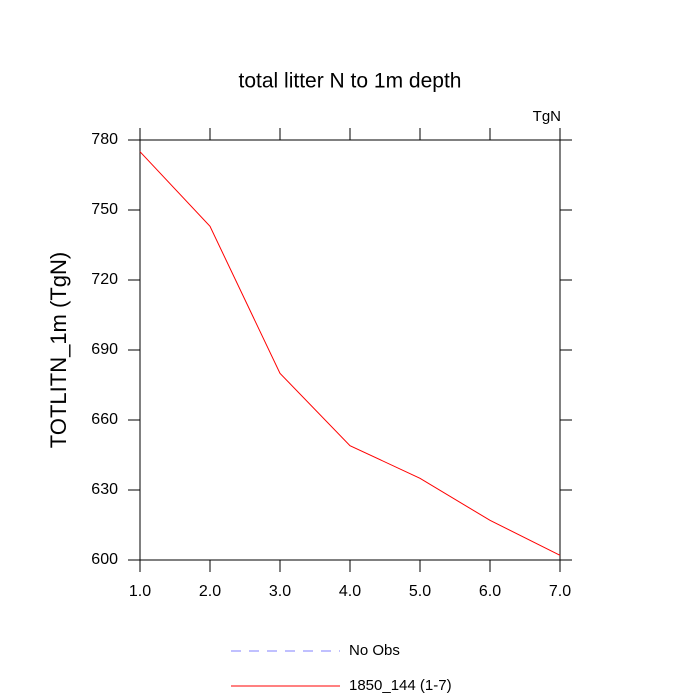 This screenshot has width=700, height=700. I want to click on chart-subtitle: TgN, so click(547, 116).